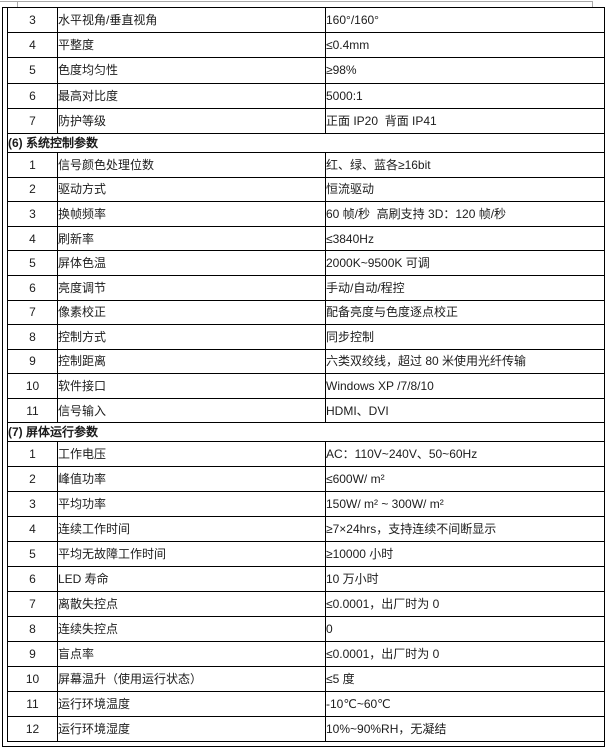 This screenshot has width=609, height=752. What do you see at coordinates (306, 504) in the screenshot?
I see `table-row: 3 平均功率 150W/ m² ~ 300W/ m²` at bounding box center [306, 504].